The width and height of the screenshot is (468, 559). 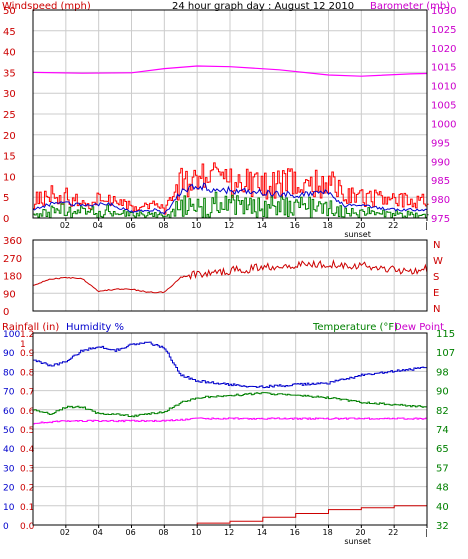 What do you see at coordinates (9, 450) in the screenshot?
I see `humidity-y-tick: 40` at bounding box center [9, 450].